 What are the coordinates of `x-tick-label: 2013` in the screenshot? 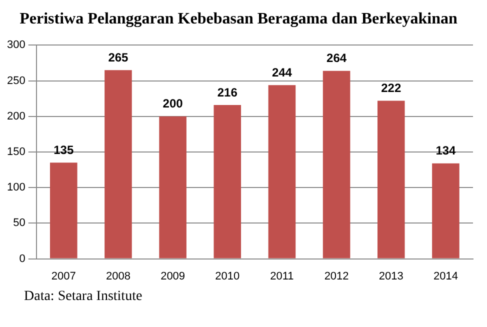 It's located at (391, 276).